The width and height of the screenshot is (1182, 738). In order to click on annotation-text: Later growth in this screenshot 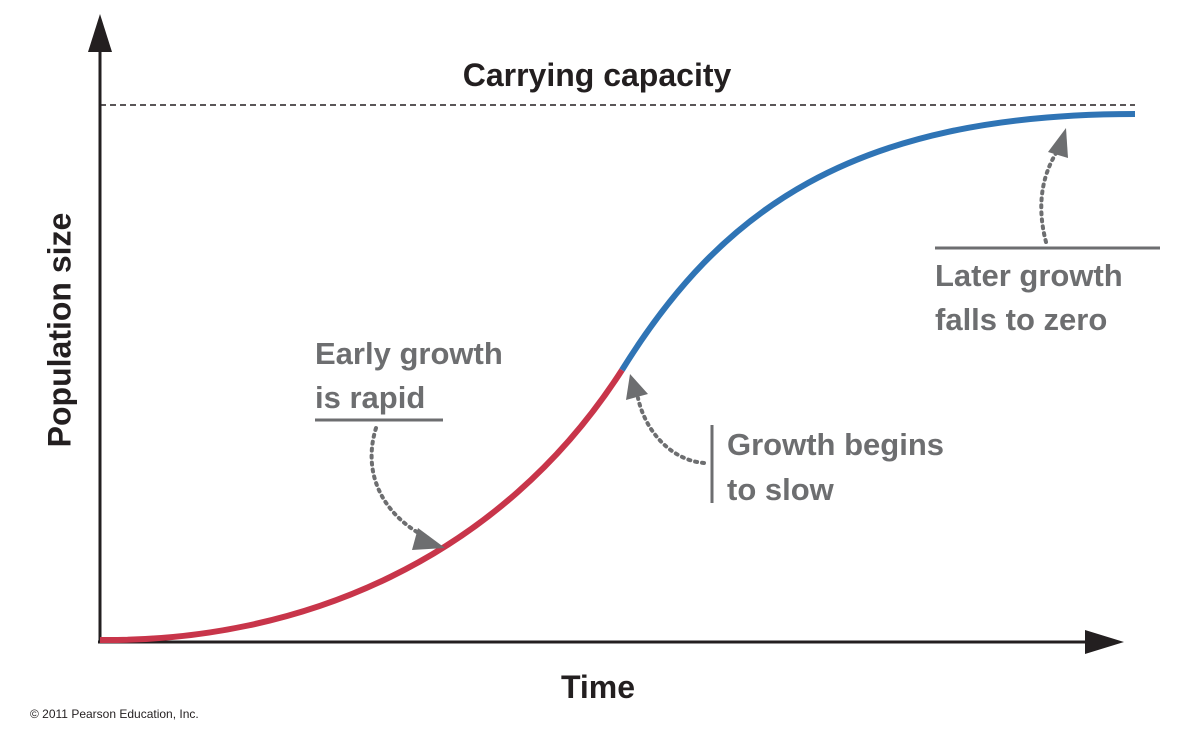, I will do `click(1029, 275)`.